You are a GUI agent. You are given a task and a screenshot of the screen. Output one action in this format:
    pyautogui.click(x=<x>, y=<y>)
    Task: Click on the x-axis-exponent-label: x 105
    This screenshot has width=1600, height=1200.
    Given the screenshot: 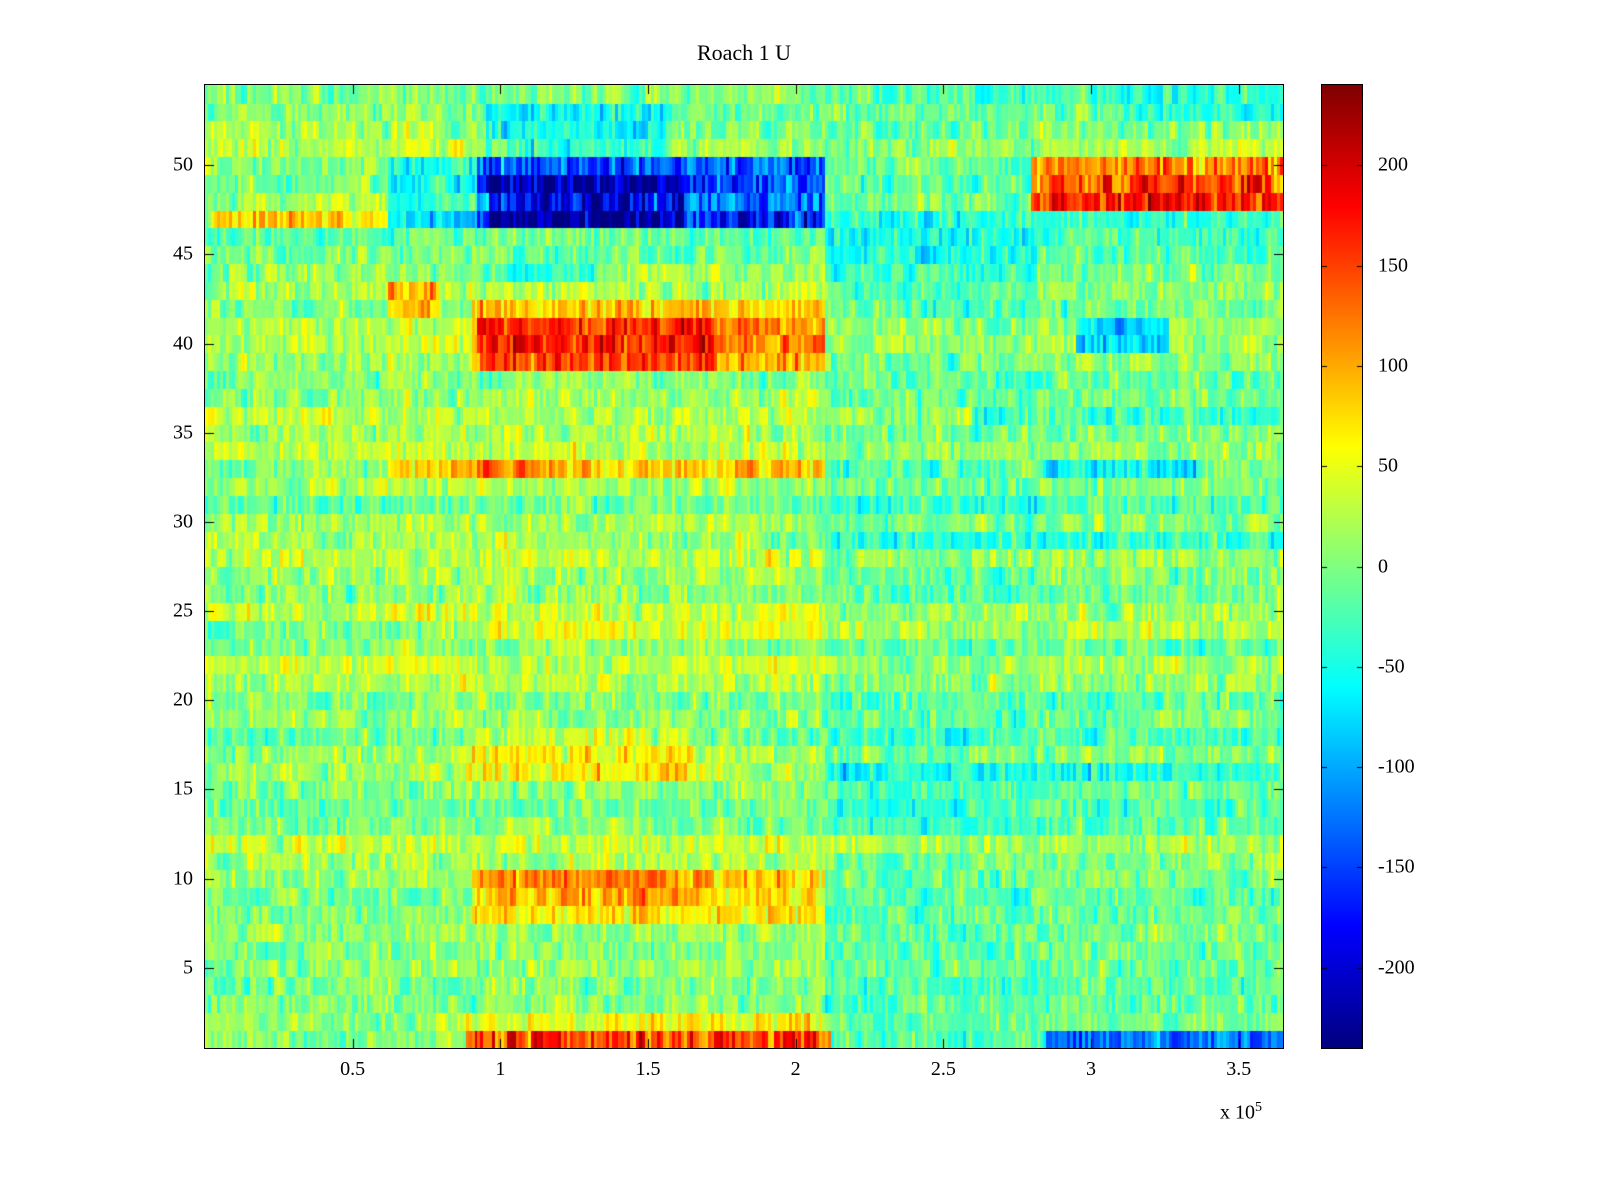 What is the action you would take?
    pyautogui.click(x=1241, y=1112)
    